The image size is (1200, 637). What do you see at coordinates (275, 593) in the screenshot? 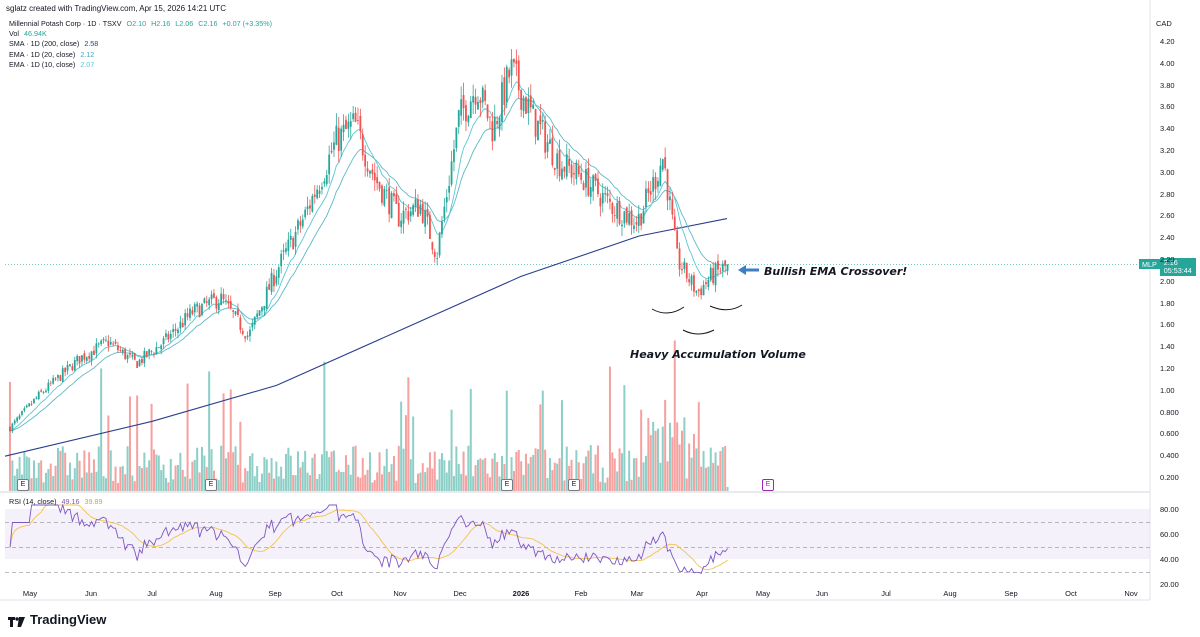
I see `time-tick-label: Sep` at bounding box center [275, 593].